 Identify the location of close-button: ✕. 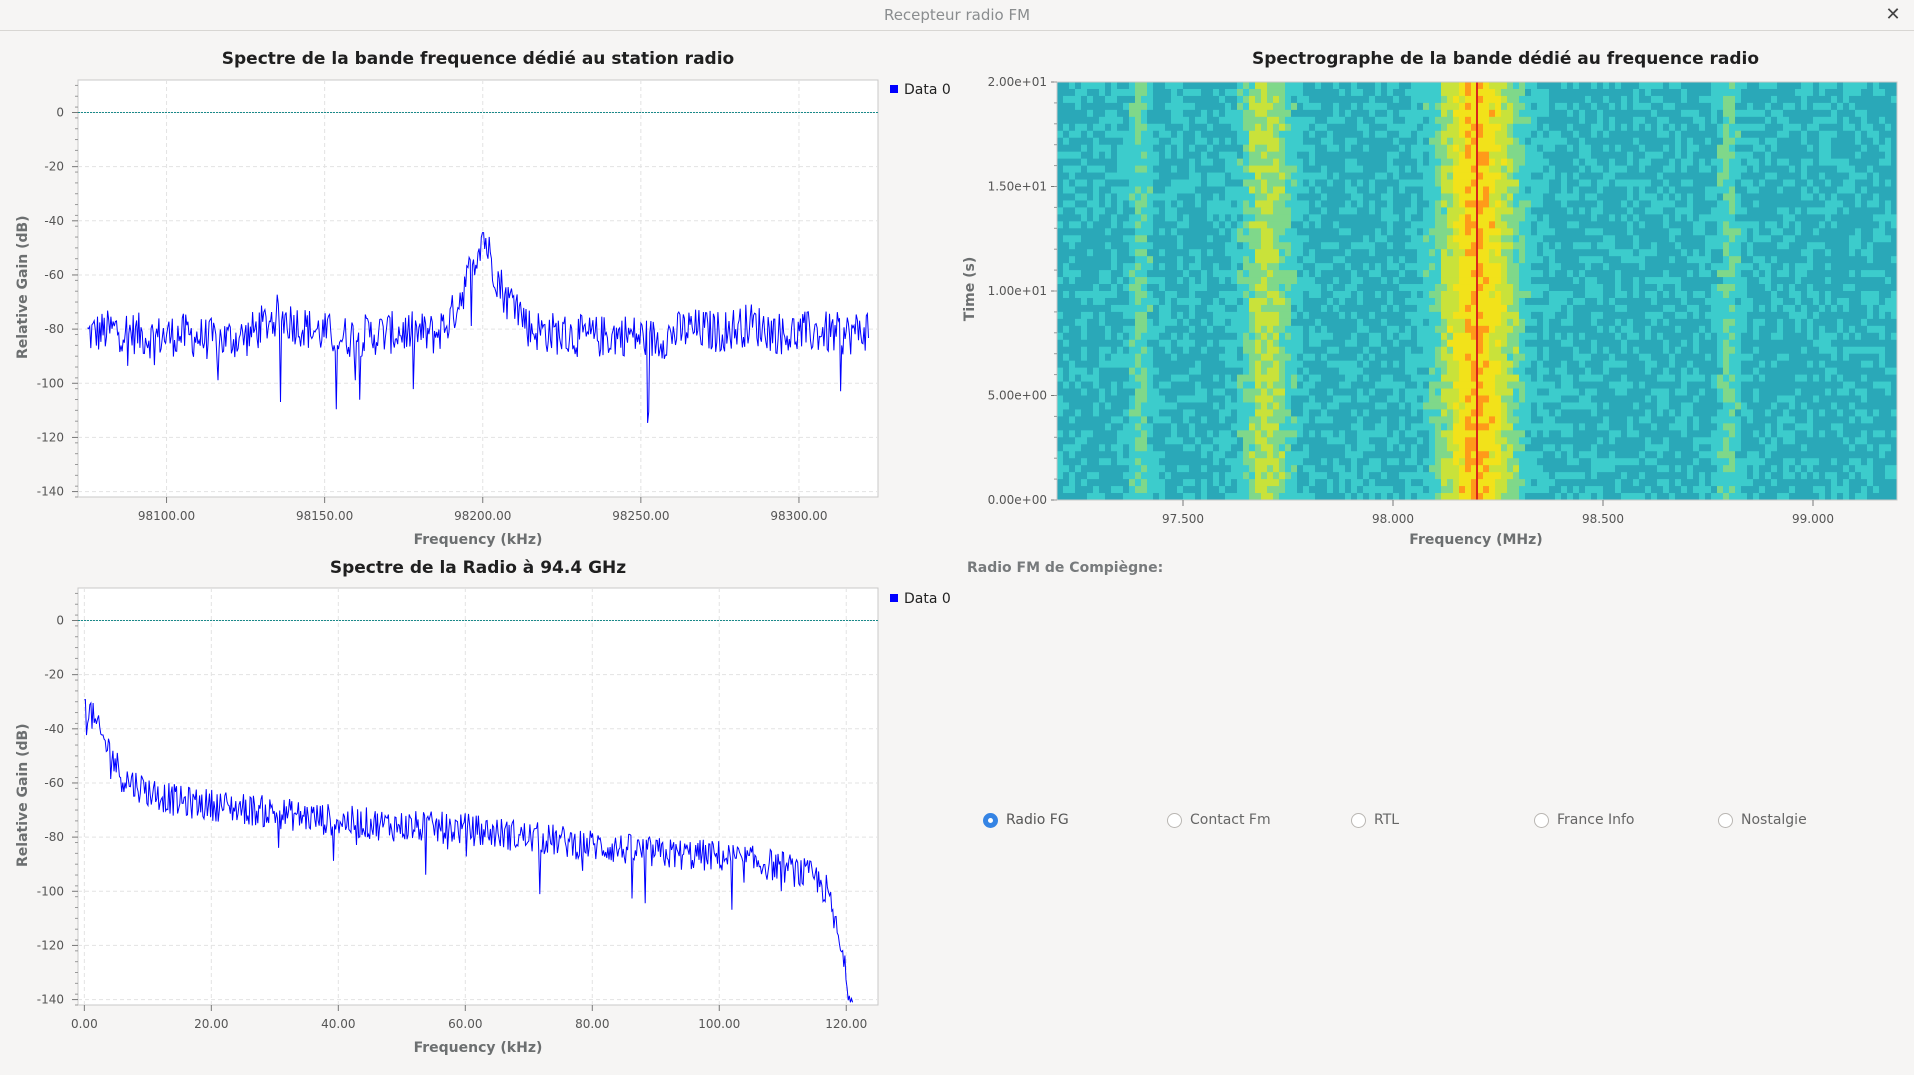
(1893, 15).